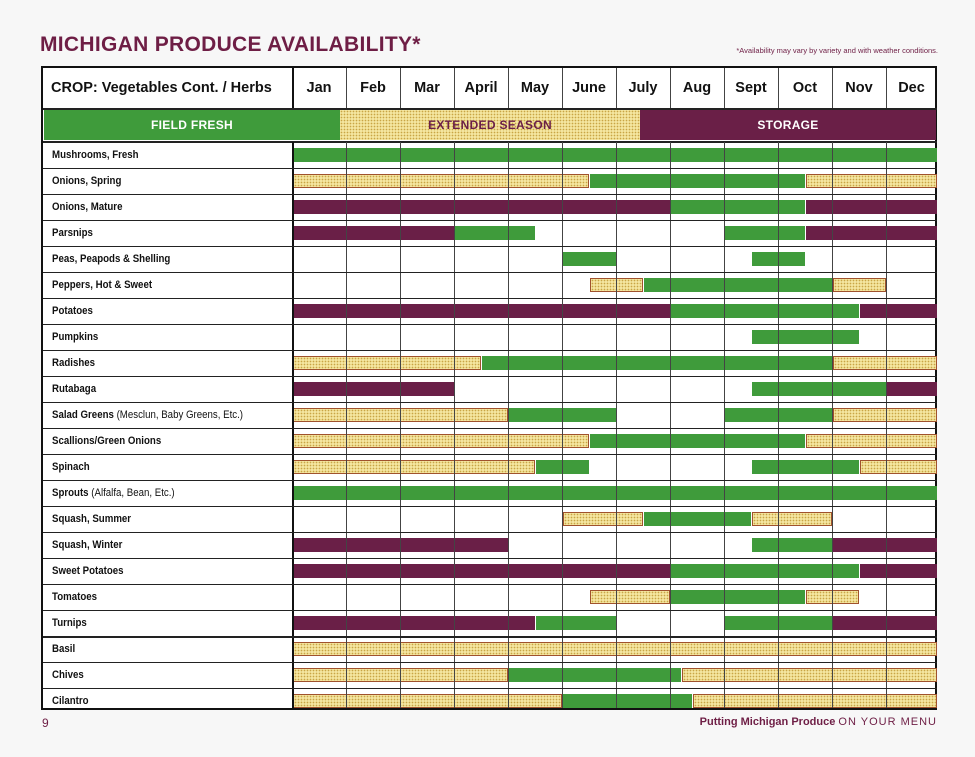 The width and height of the screenshot is (975, 757). I want to click on page-number: 9, so click(45, 723).